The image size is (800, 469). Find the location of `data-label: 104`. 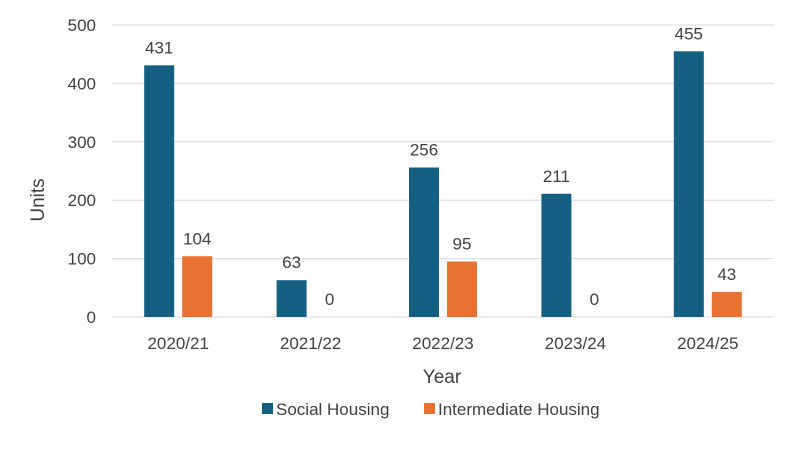

data-label: 104 is located at coordinates (197, 238).